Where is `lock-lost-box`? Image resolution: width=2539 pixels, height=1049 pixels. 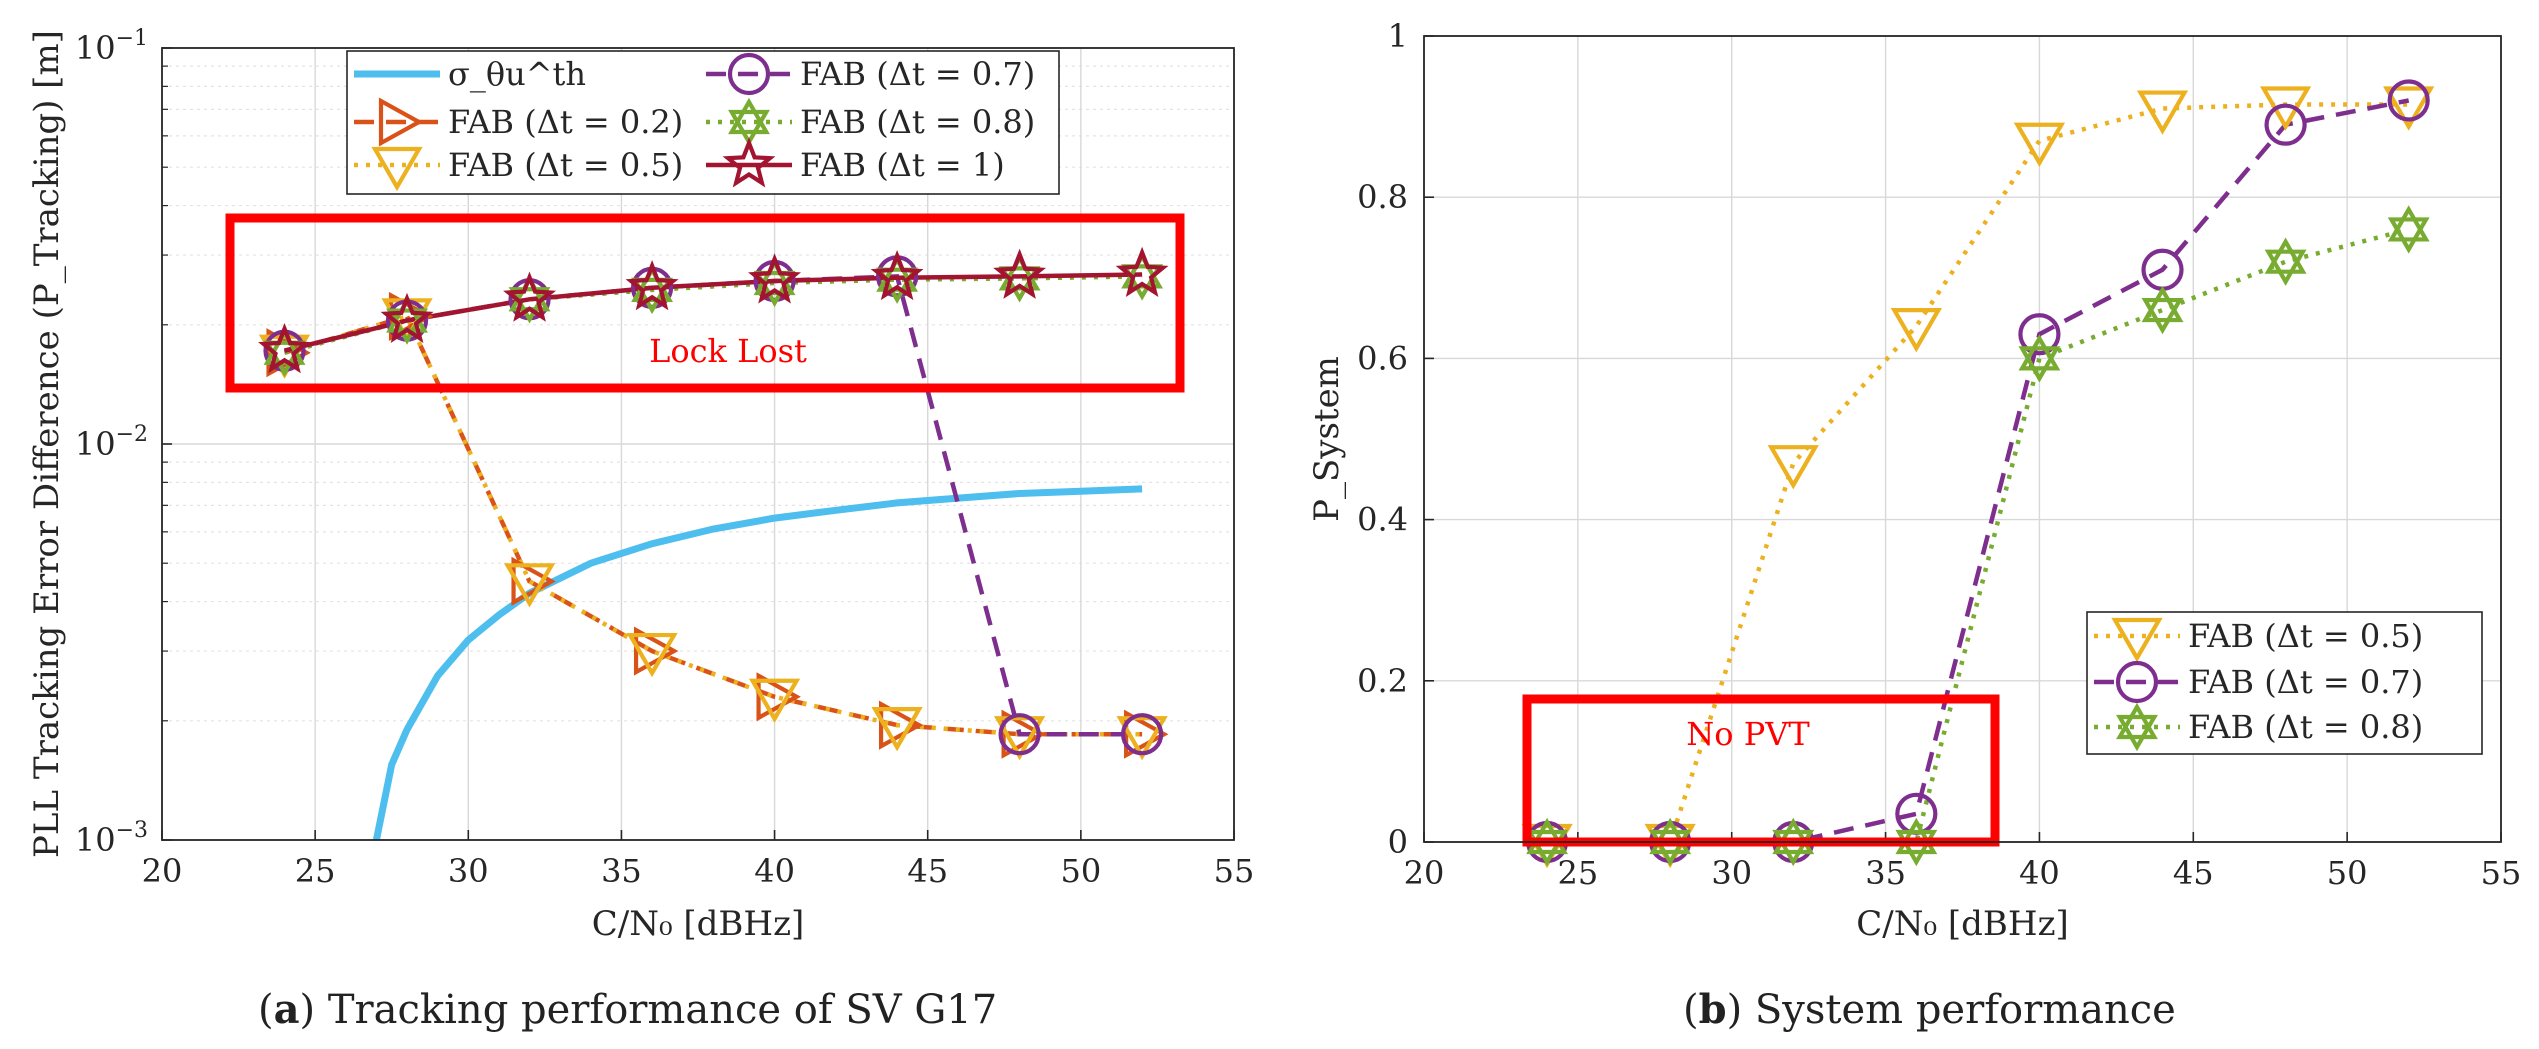 lock-lost-box is located at coordinates (705, 303).